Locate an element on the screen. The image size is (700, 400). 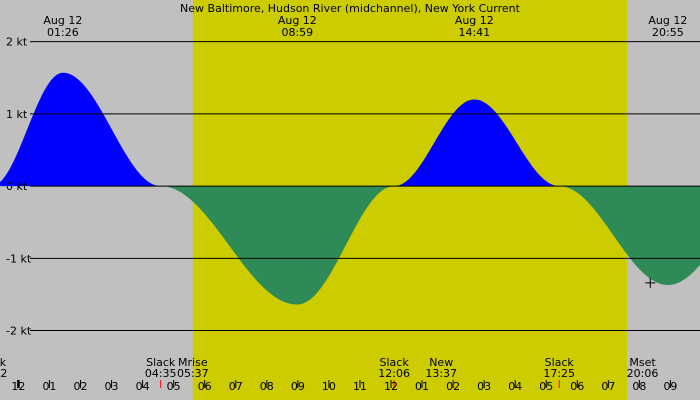
event-name-label: Mrise is located at coordinates (193, 362).